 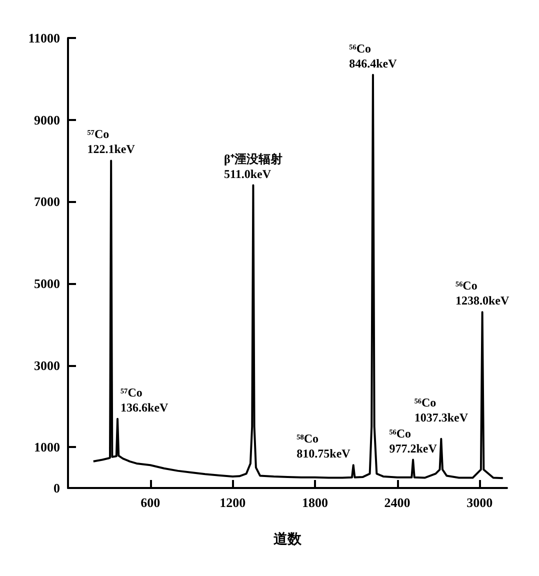 I want to click on x-tick-label: 2400, so click(x=397, y=502).